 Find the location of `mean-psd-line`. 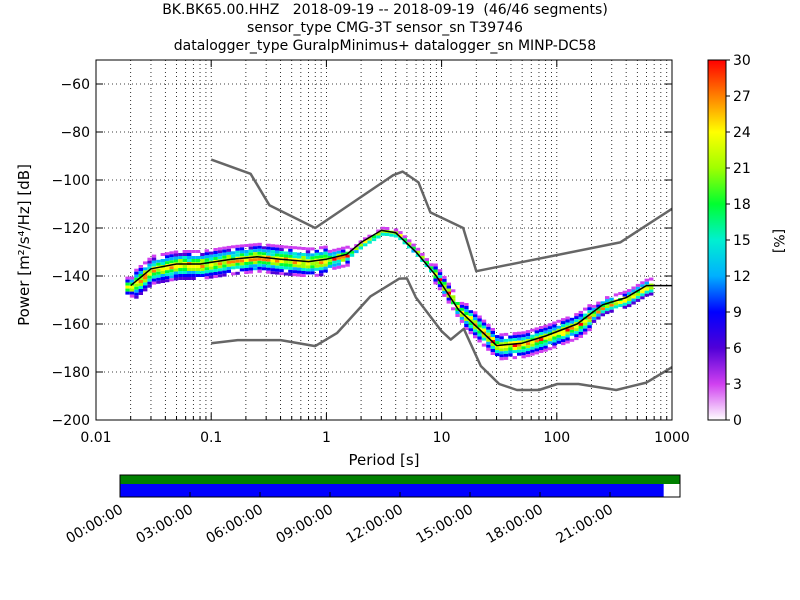

mean-psd-line is located at coordinates (401, 288).